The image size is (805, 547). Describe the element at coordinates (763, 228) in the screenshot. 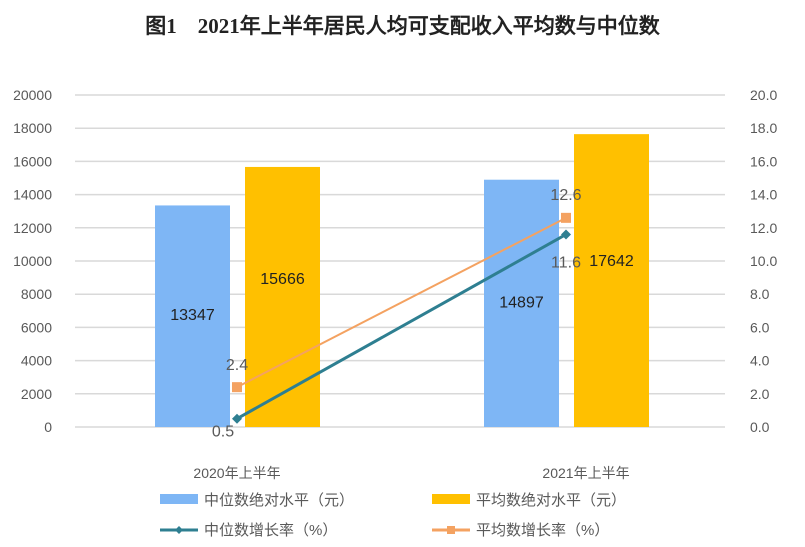

I see `y-right-tick: 12.0` at that location.